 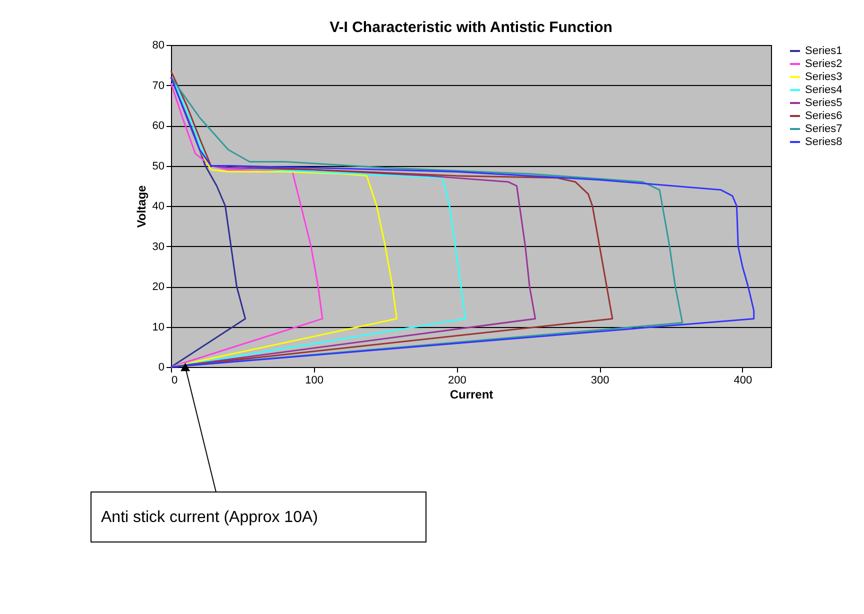 I want to click on legend-label: Series7, so click(x=823, y=129).